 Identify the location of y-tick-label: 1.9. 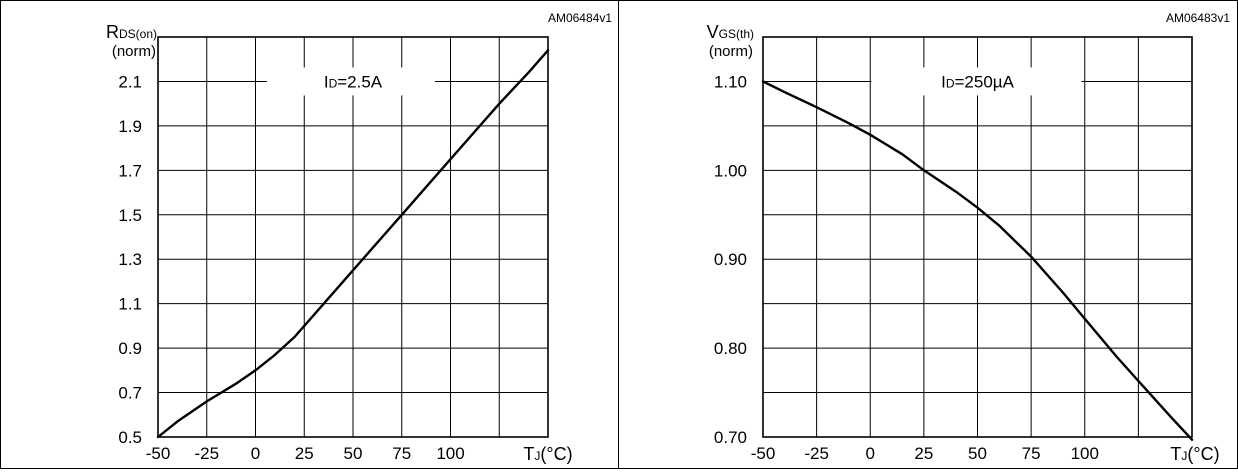
(130, 126).